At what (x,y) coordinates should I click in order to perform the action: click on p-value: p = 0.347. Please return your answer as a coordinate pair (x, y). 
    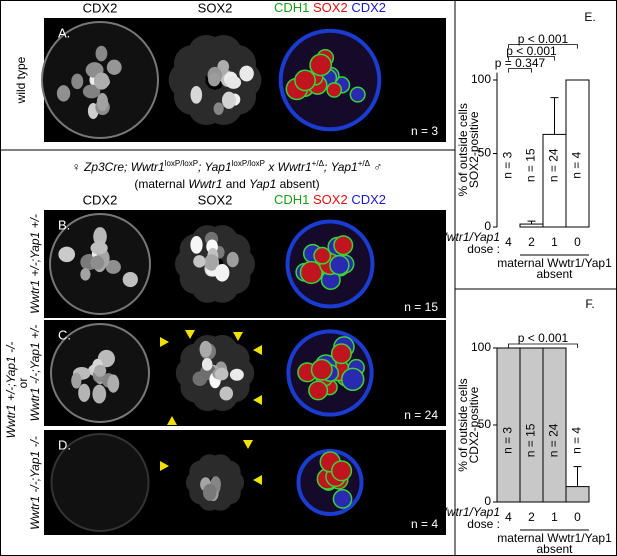
    Looking at the image, I should click on (520, 63).